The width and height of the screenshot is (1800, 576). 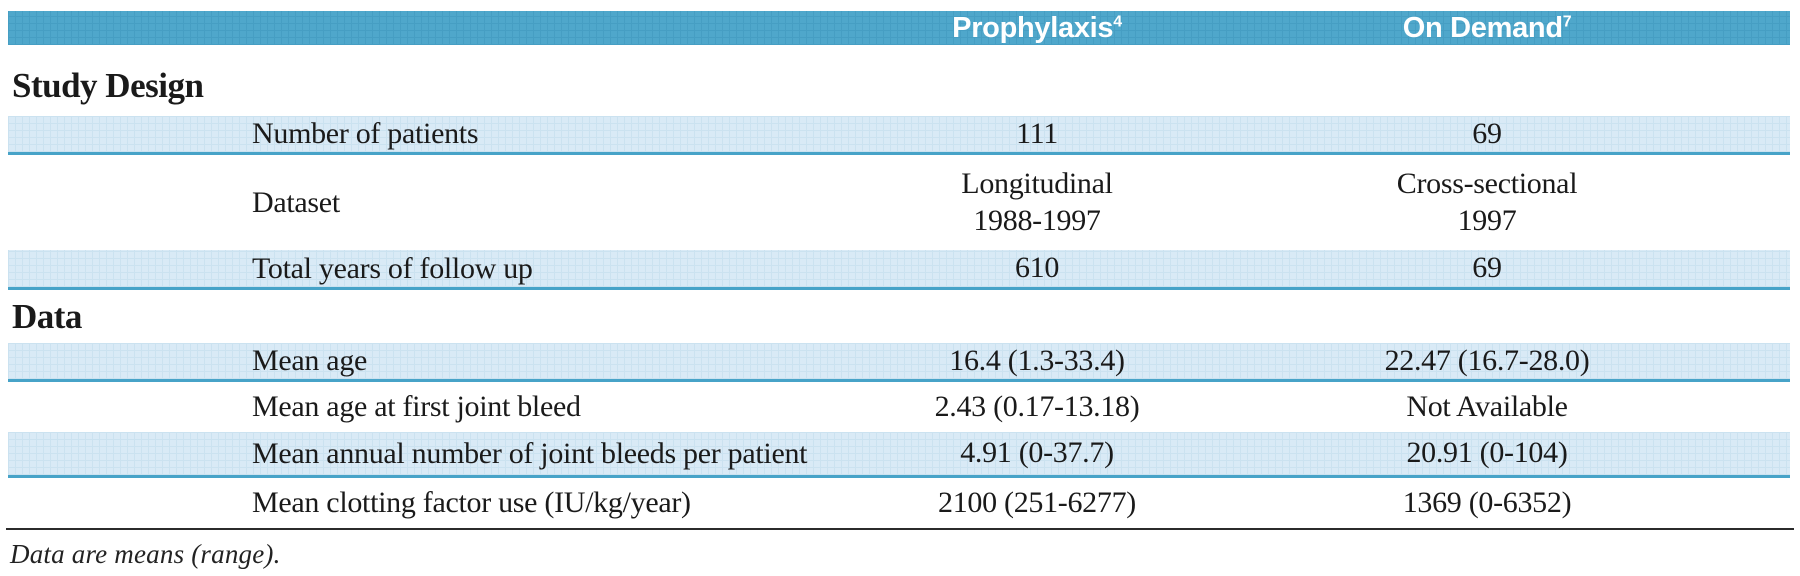 I want to click on row-label: Dataset, so click(x=296, y=202).